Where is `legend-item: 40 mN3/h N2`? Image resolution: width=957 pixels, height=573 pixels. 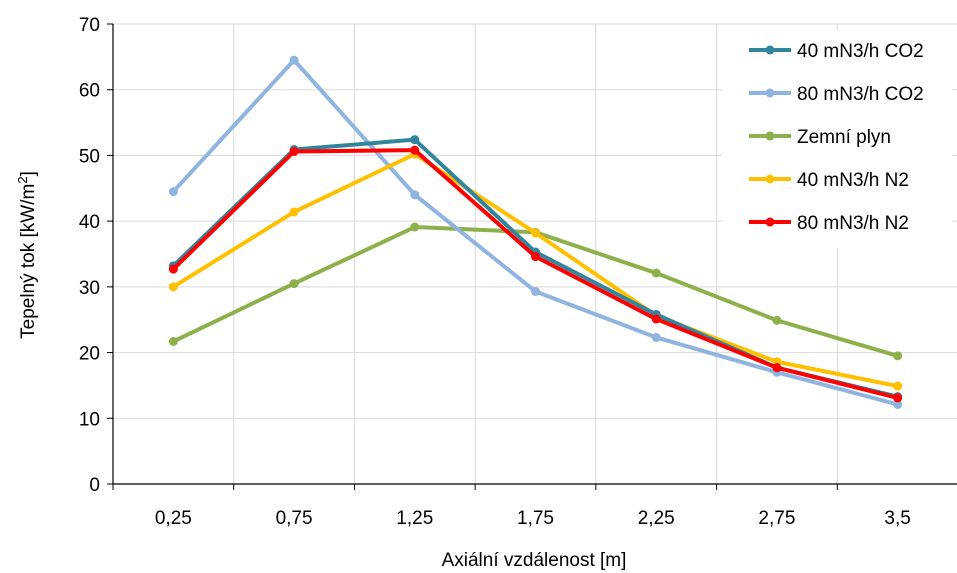
legend-item: 40 mN3/h N2 is located at coordinates (829, 180).